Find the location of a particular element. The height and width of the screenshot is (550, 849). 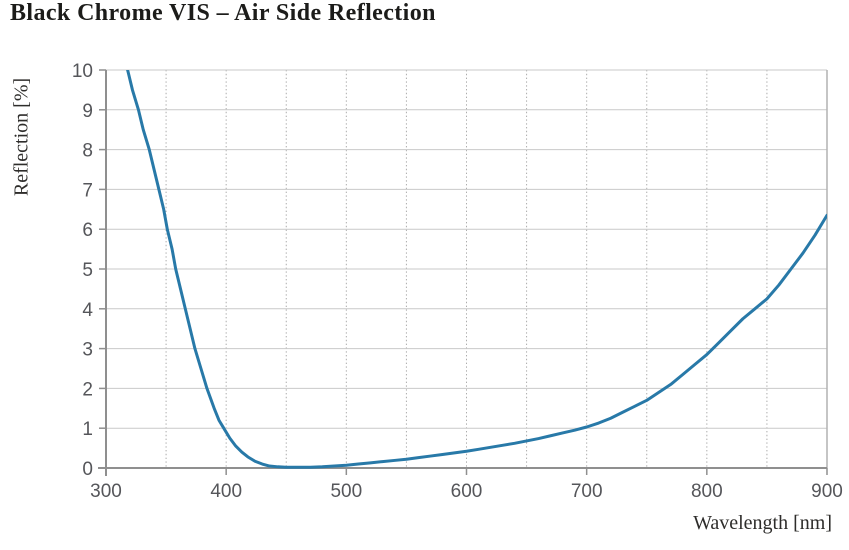

x-tick-label-500: 500 is located at coordinates (346, 491).